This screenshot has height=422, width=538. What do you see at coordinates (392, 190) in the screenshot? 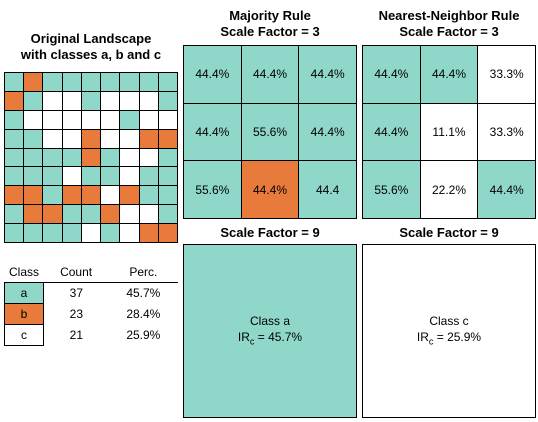
I see `nearest-cell: 55.6%` at bounding box center [392, 190].